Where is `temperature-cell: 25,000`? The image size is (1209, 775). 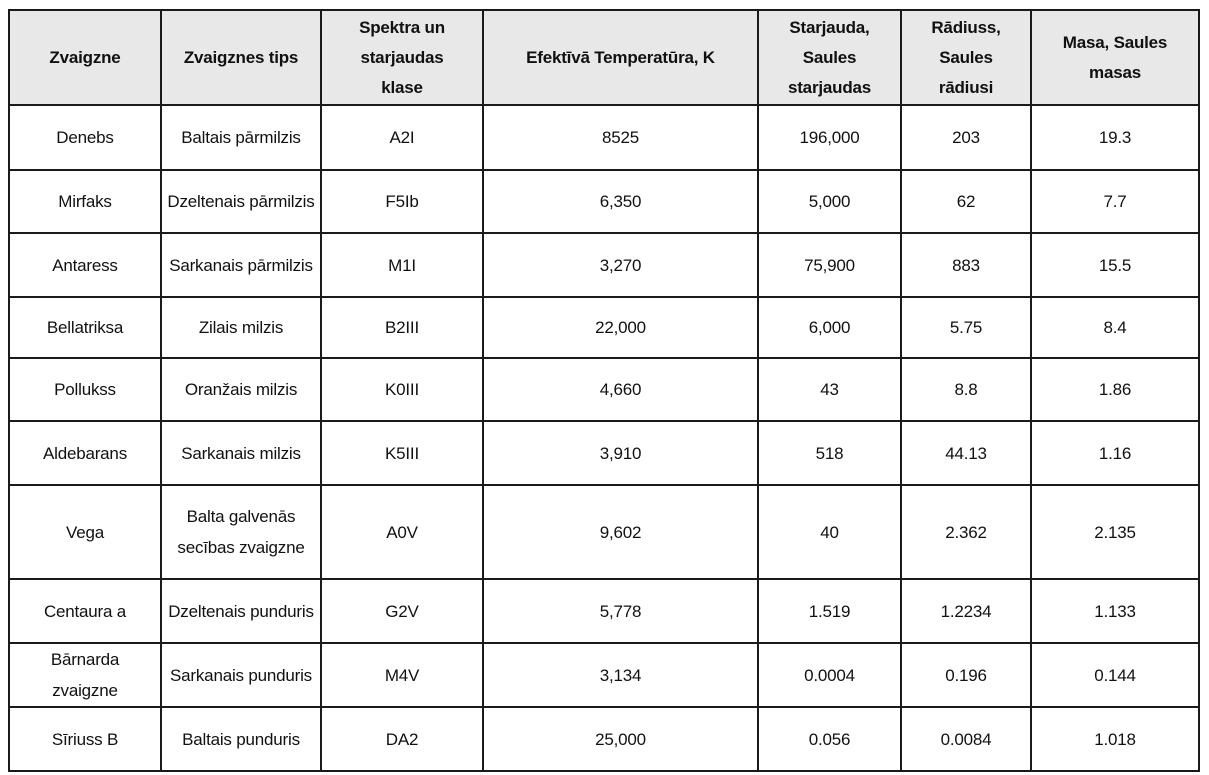
temperature-cell: 25,000 is located at coordinates (620, 739).